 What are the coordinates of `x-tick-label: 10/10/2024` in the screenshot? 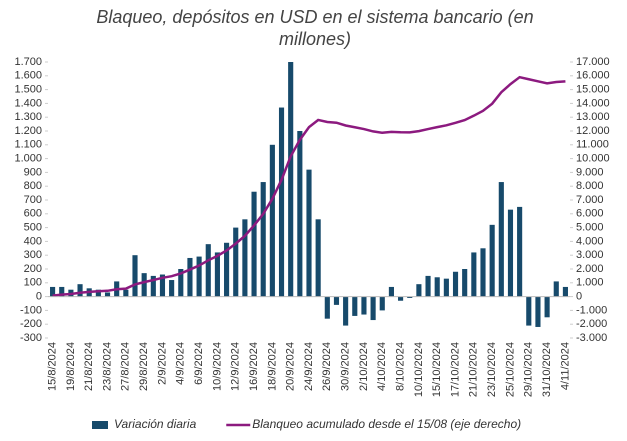 It's located at (419, 369).